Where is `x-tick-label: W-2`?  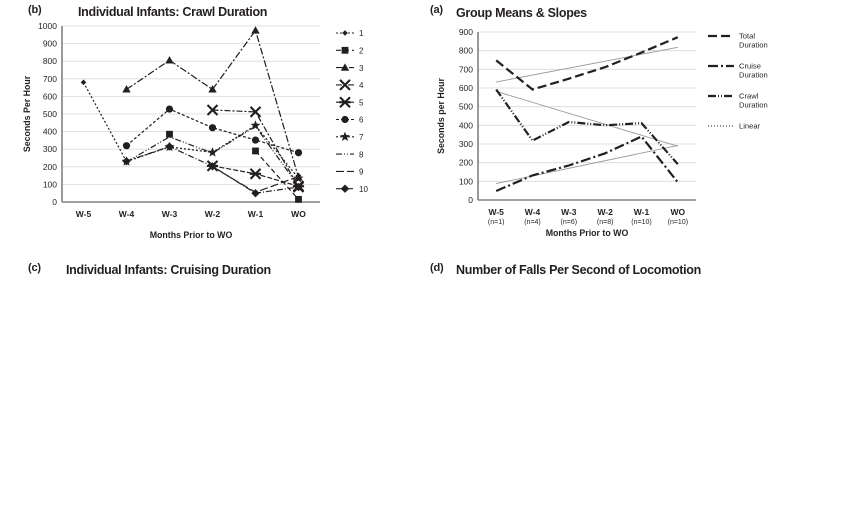
x-tick-label: W-2 is located at coordinates (605, 212).